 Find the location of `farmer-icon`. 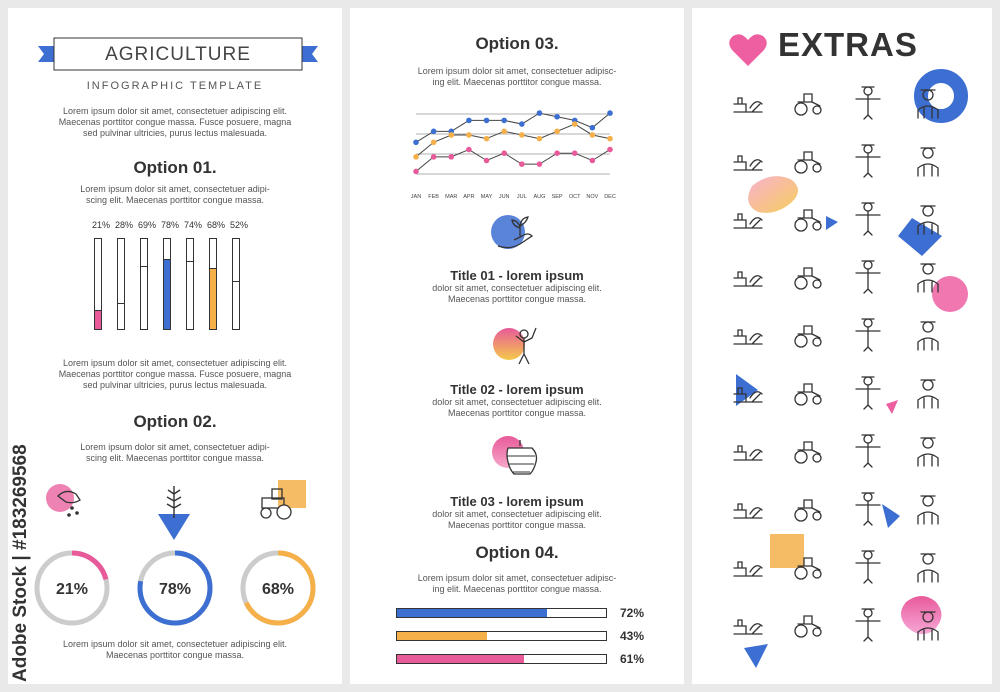

farmer-icon is located at coordinates (515, 346).